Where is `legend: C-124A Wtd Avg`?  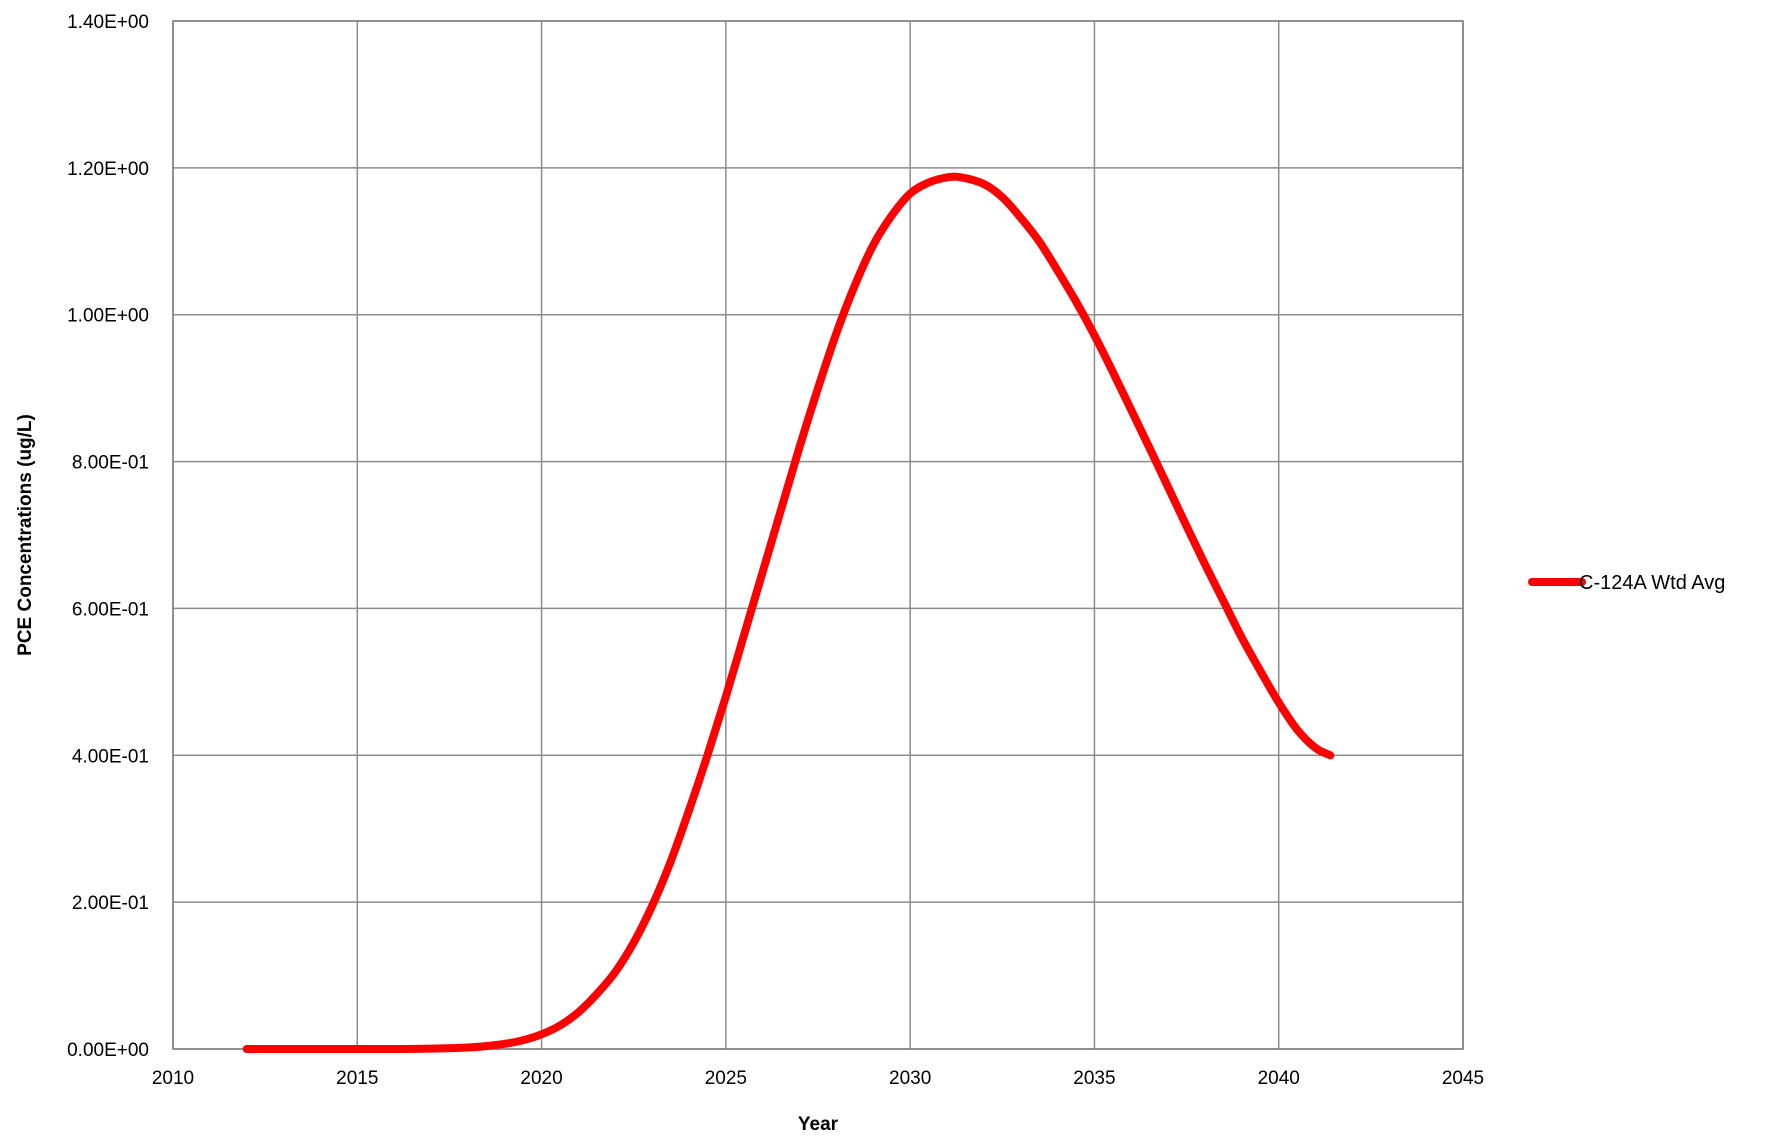
legend: C-124A Wtd Avg is located at coordinates (1626, 583).